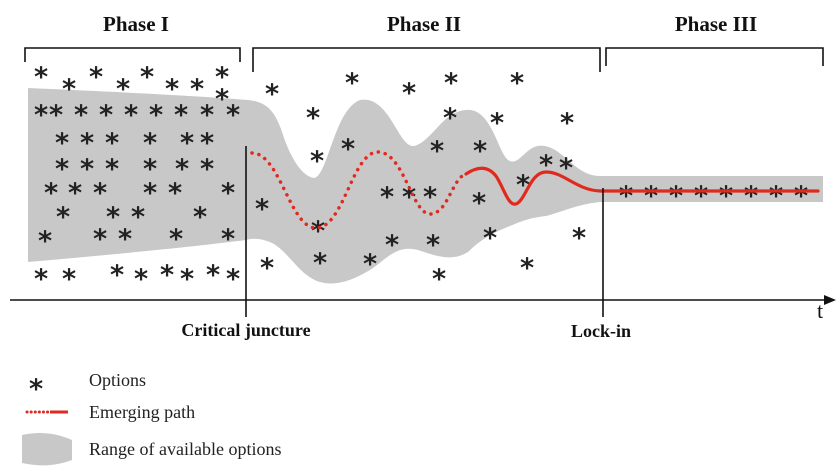 The width and height of the screenshot is (837, 473). Describe the element at coordinates (714, 56) in the screenshot. I see `phase-3-bracket` at that location.